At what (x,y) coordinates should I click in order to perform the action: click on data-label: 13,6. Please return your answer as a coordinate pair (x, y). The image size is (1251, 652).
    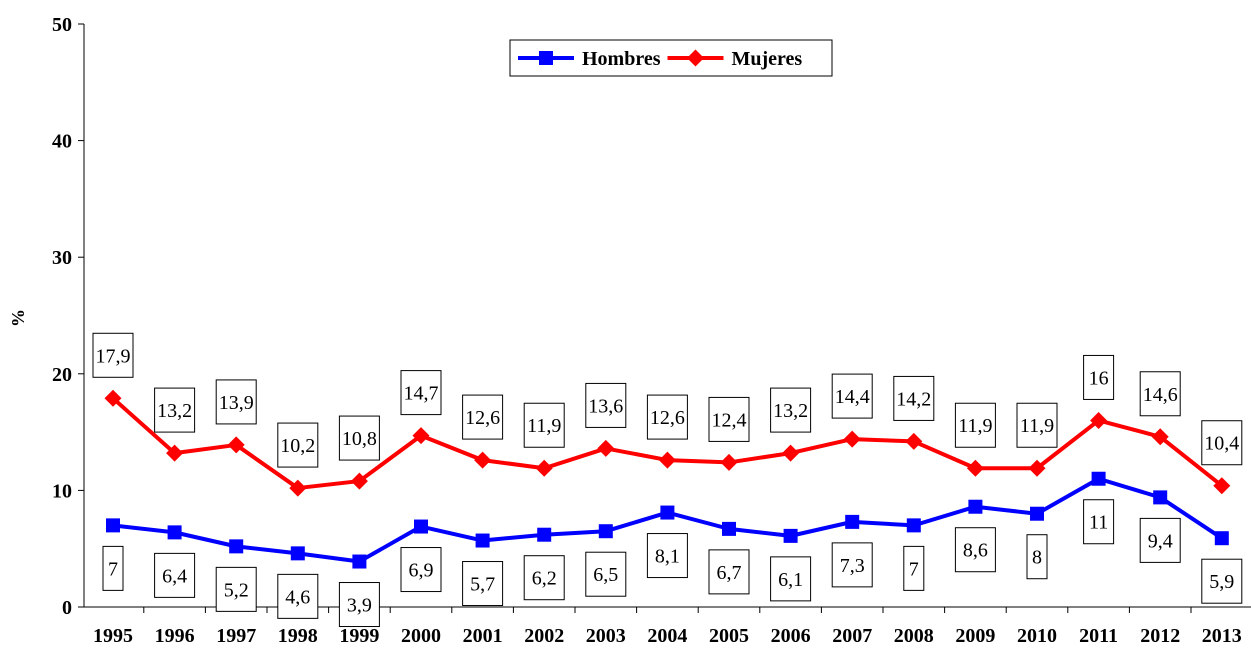
    Looking at the image, I should click on (606, 405).